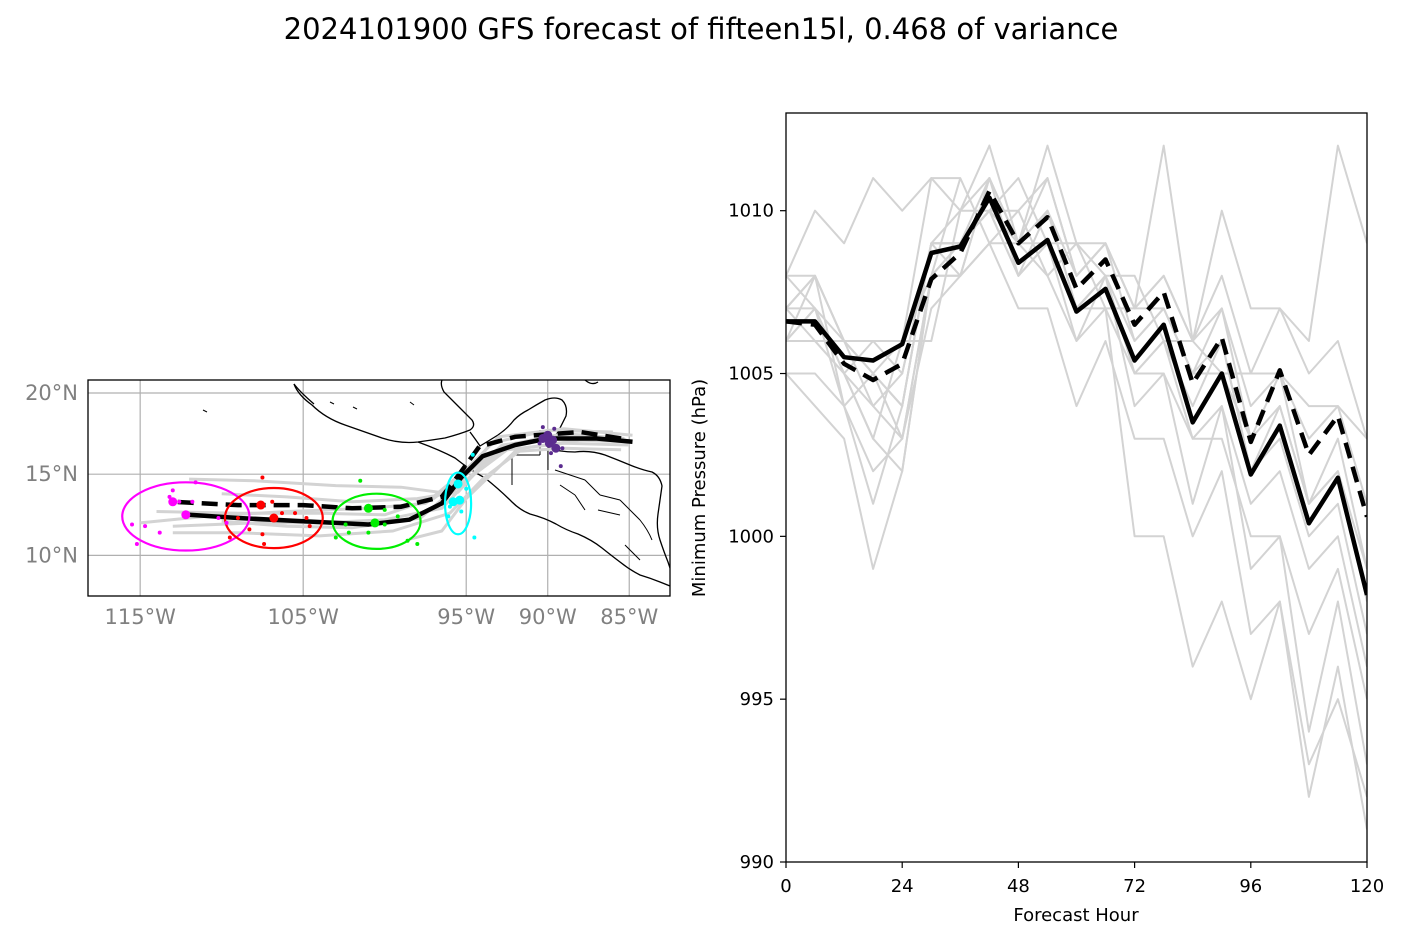  Describe the element at coordinates (397, 470) in the screenshot. I see `mean-track-dashed` at that location.